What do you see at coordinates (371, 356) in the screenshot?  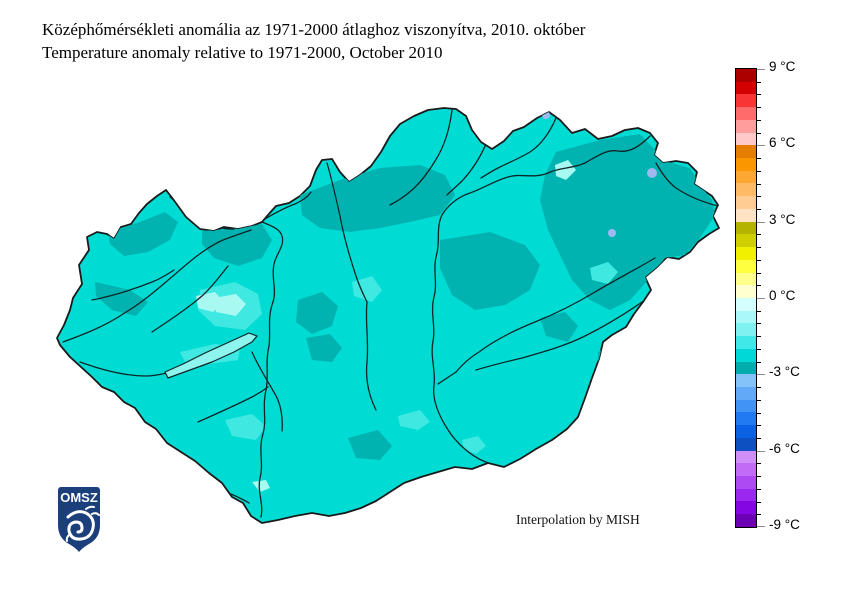 I see `river-hortobagy-canal` at bounding box center [371, 356].